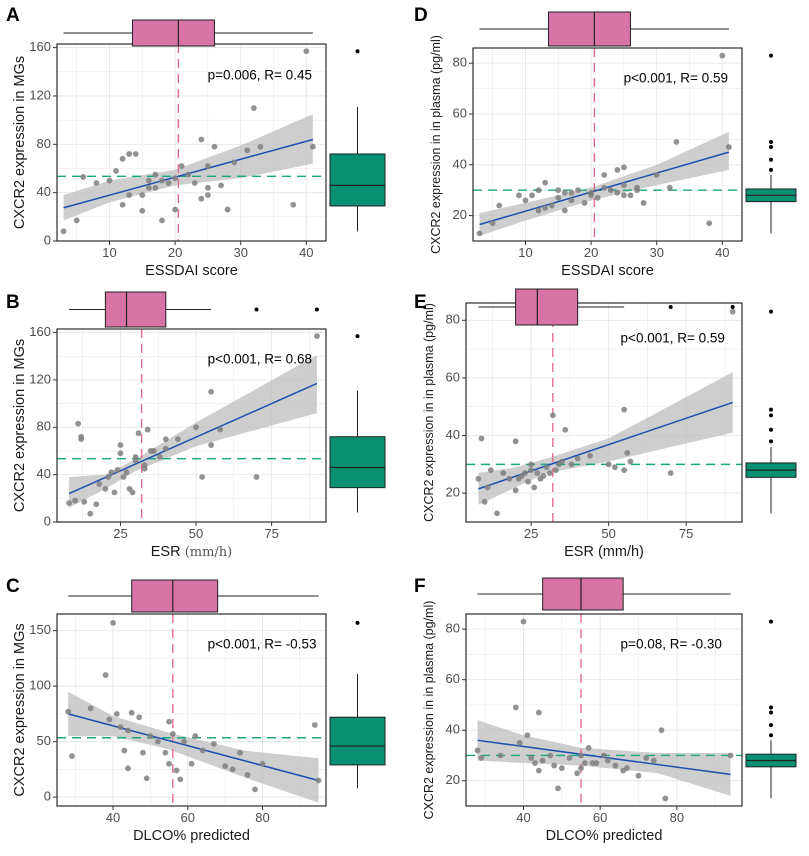  What do you see at coordinates (460, 112) in the screenshot?
I see `y-tick-label: 60` at bounding box center [460, 112].